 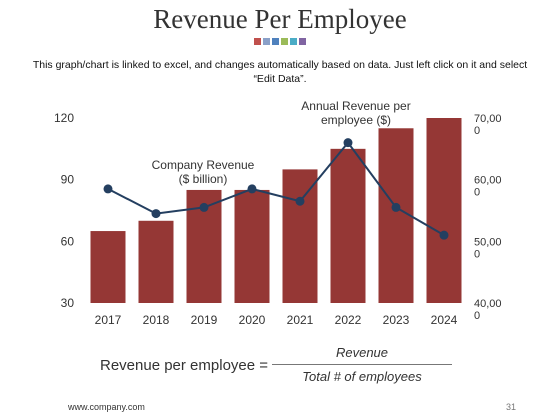 I want to click on line-point-2020, so click(x=252, y=189).